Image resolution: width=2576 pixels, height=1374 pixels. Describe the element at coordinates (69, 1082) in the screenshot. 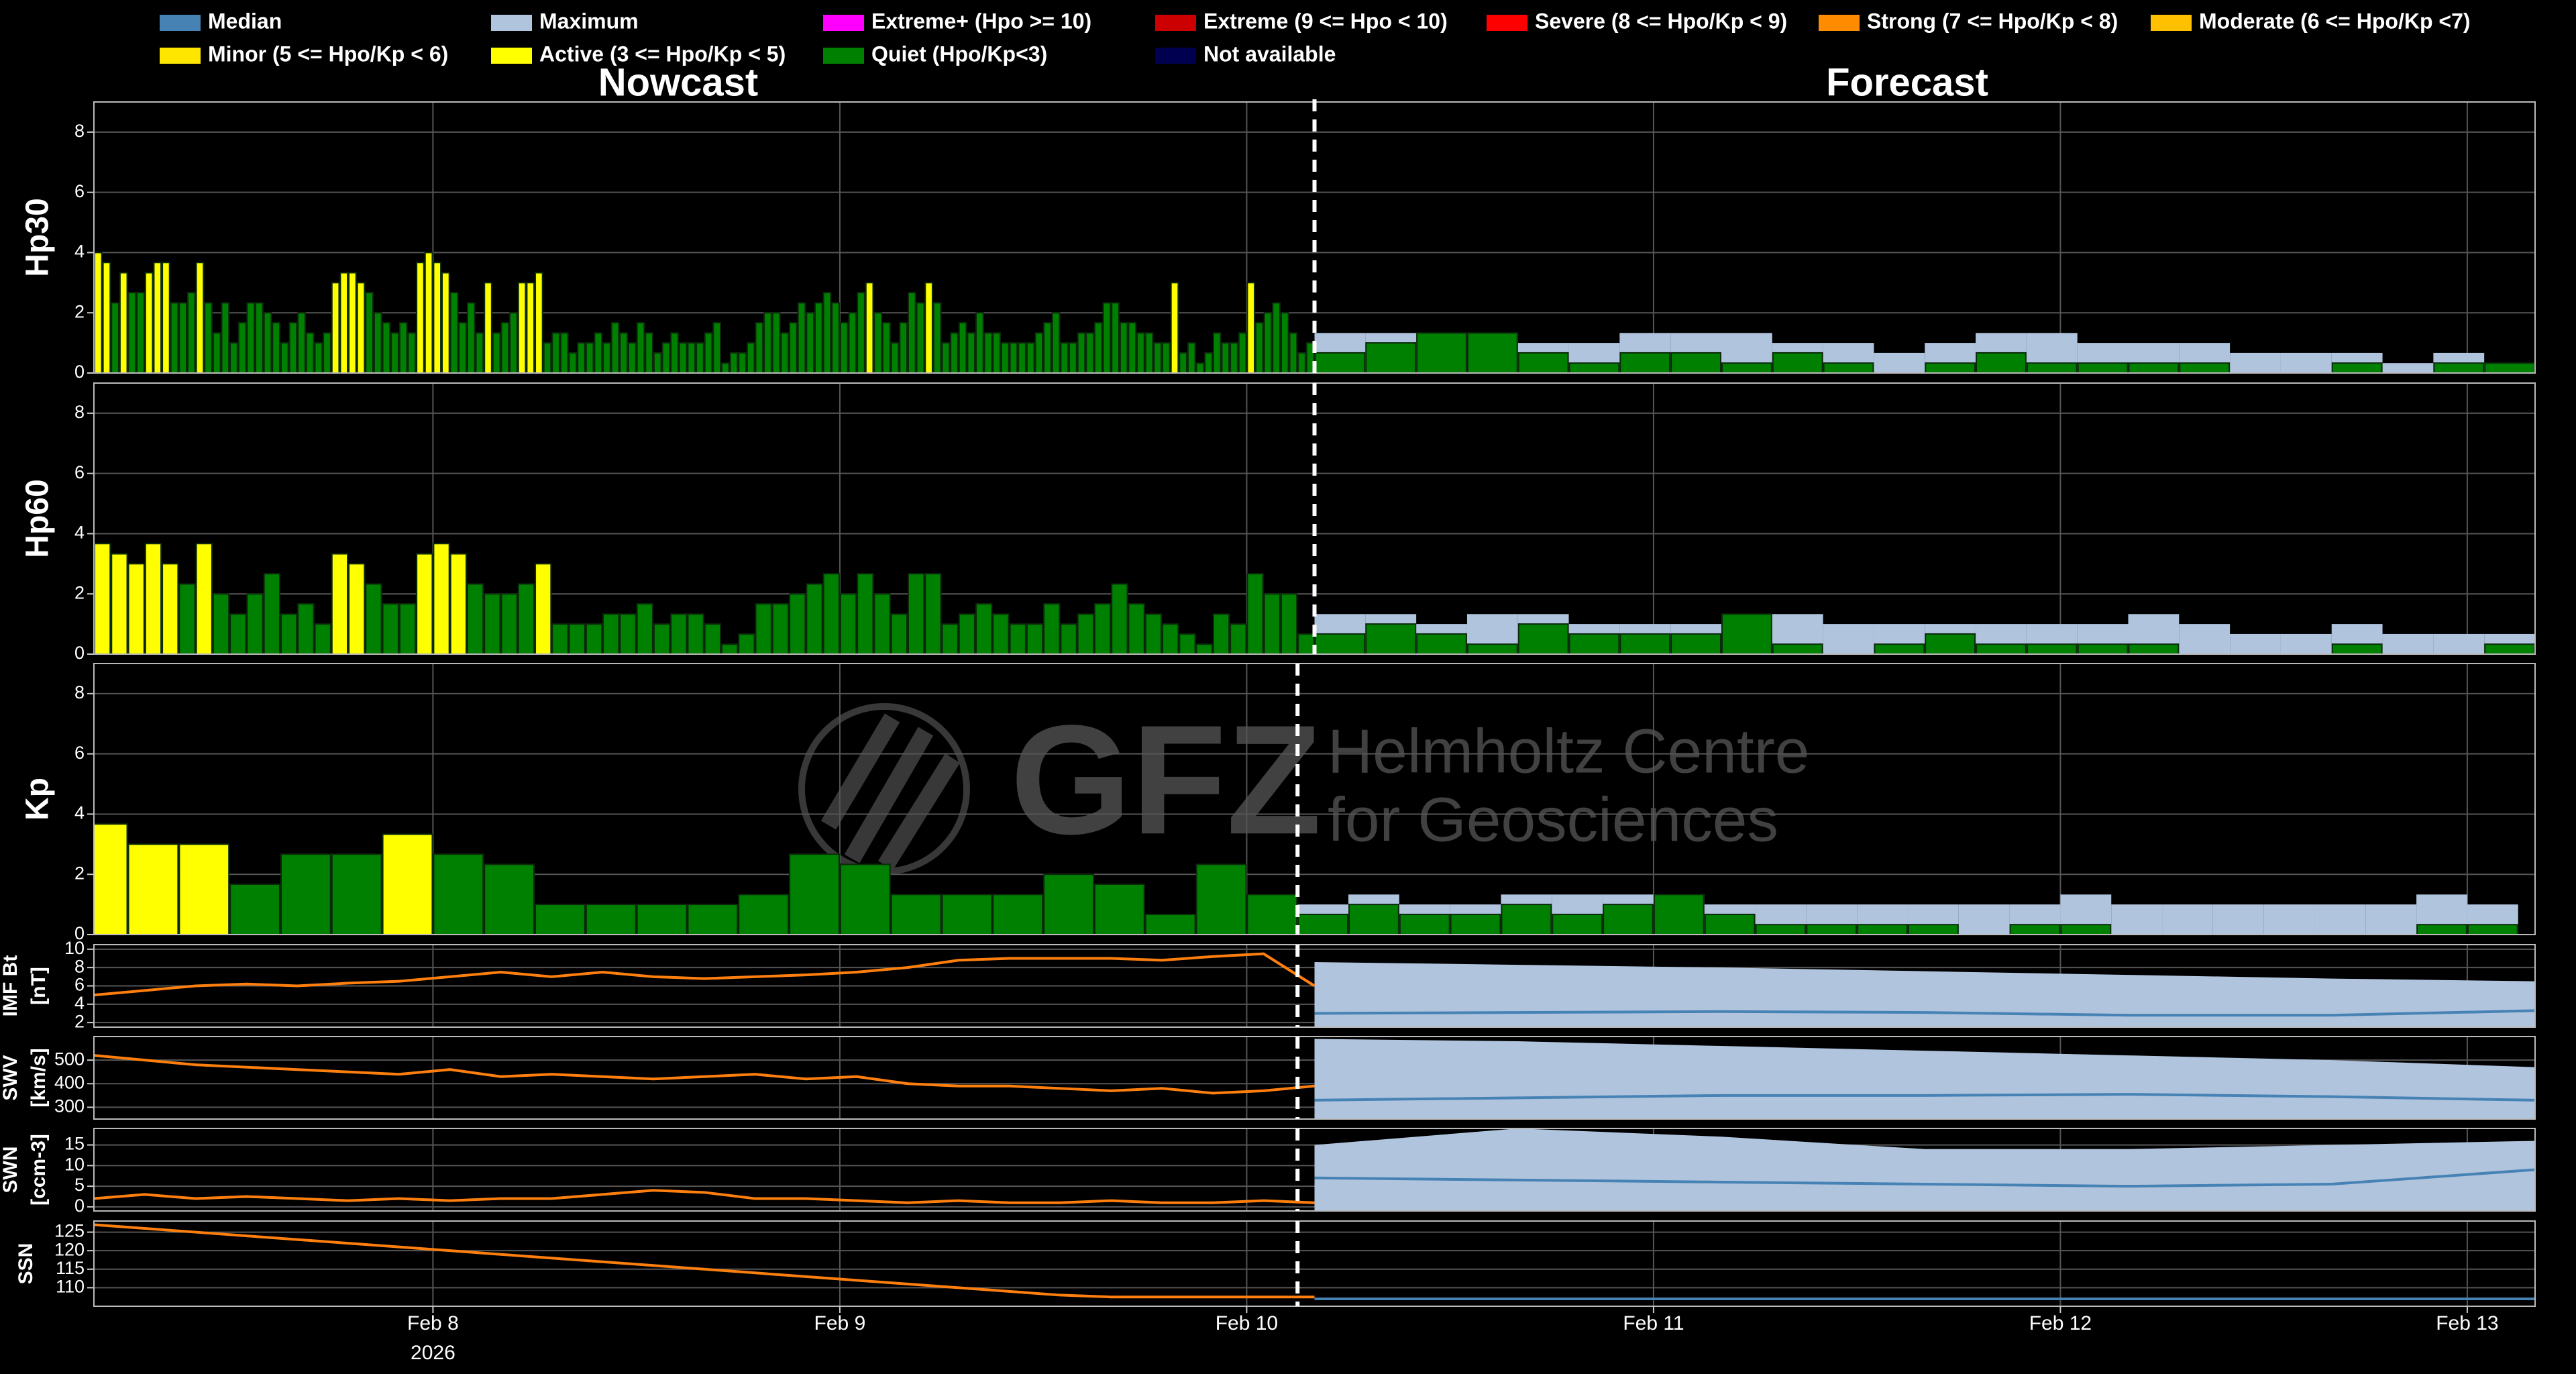

I see `y-tick-label: 400` at that location.